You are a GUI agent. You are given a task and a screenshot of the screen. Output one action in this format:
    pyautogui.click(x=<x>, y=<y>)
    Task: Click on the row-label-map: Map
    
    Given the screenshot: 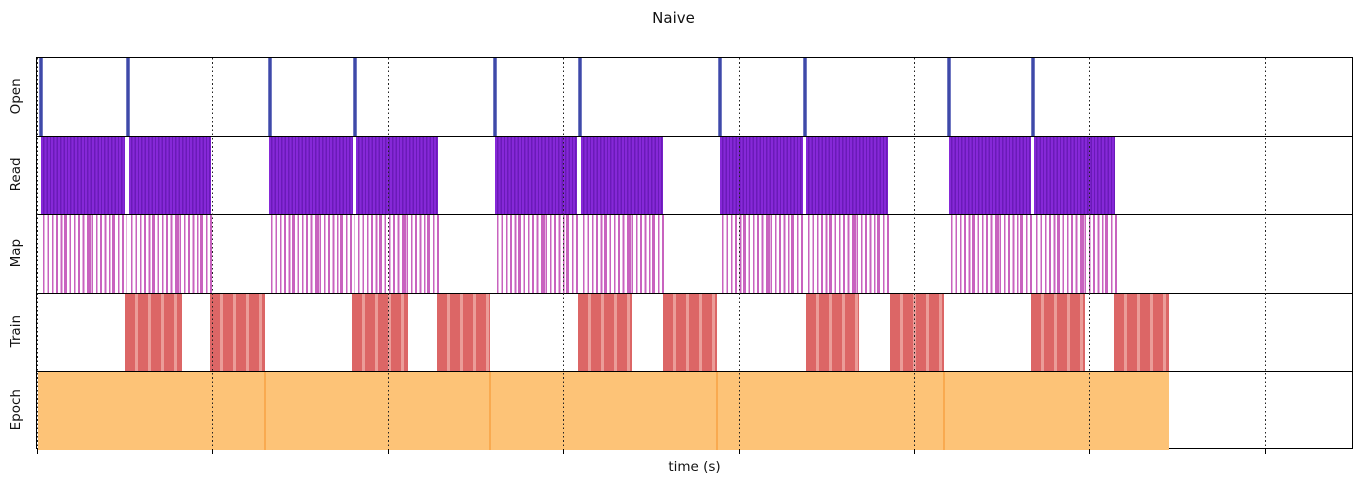 What is the action you would take?
    pyautogui.click(x=16, y=253)
    